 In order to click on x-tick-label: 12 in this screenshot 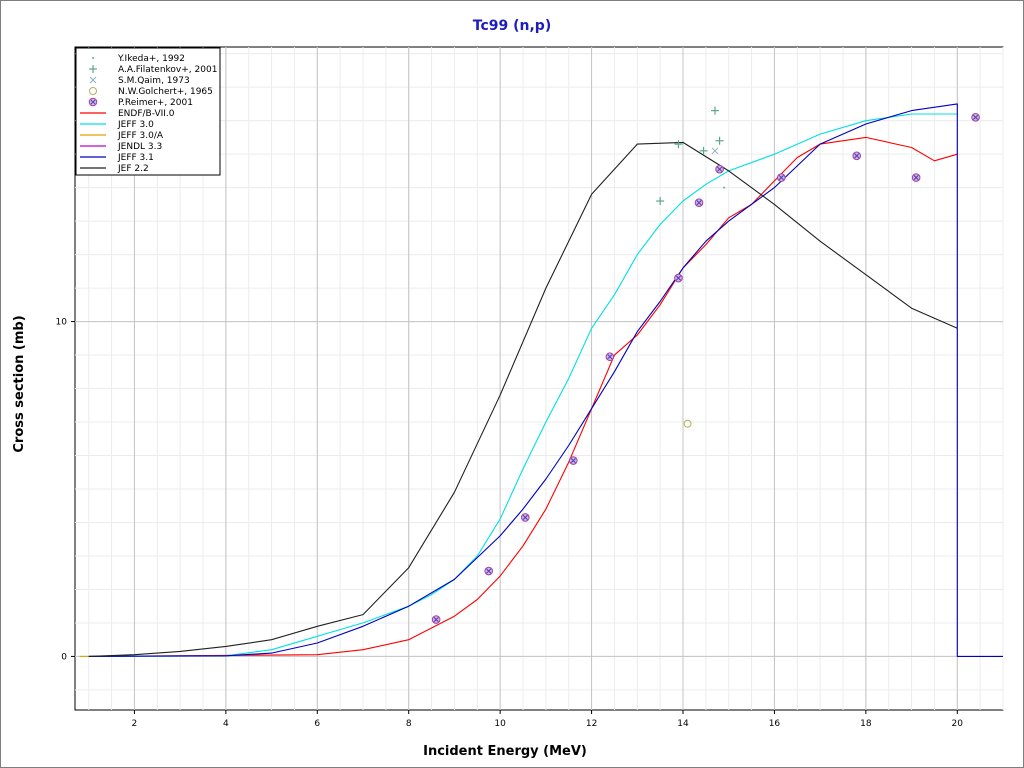, I will do `click(591, 724)`.